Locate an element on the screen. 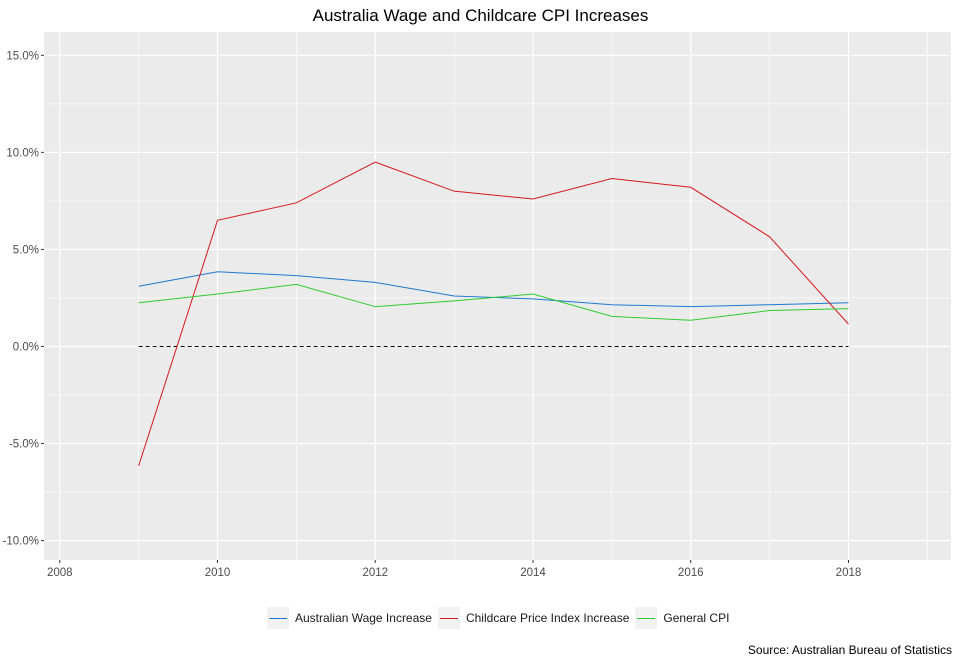 The height and width of the screenshot is (664, 961). y-tick-label: -10.0% is located at coordinates (21, 542).